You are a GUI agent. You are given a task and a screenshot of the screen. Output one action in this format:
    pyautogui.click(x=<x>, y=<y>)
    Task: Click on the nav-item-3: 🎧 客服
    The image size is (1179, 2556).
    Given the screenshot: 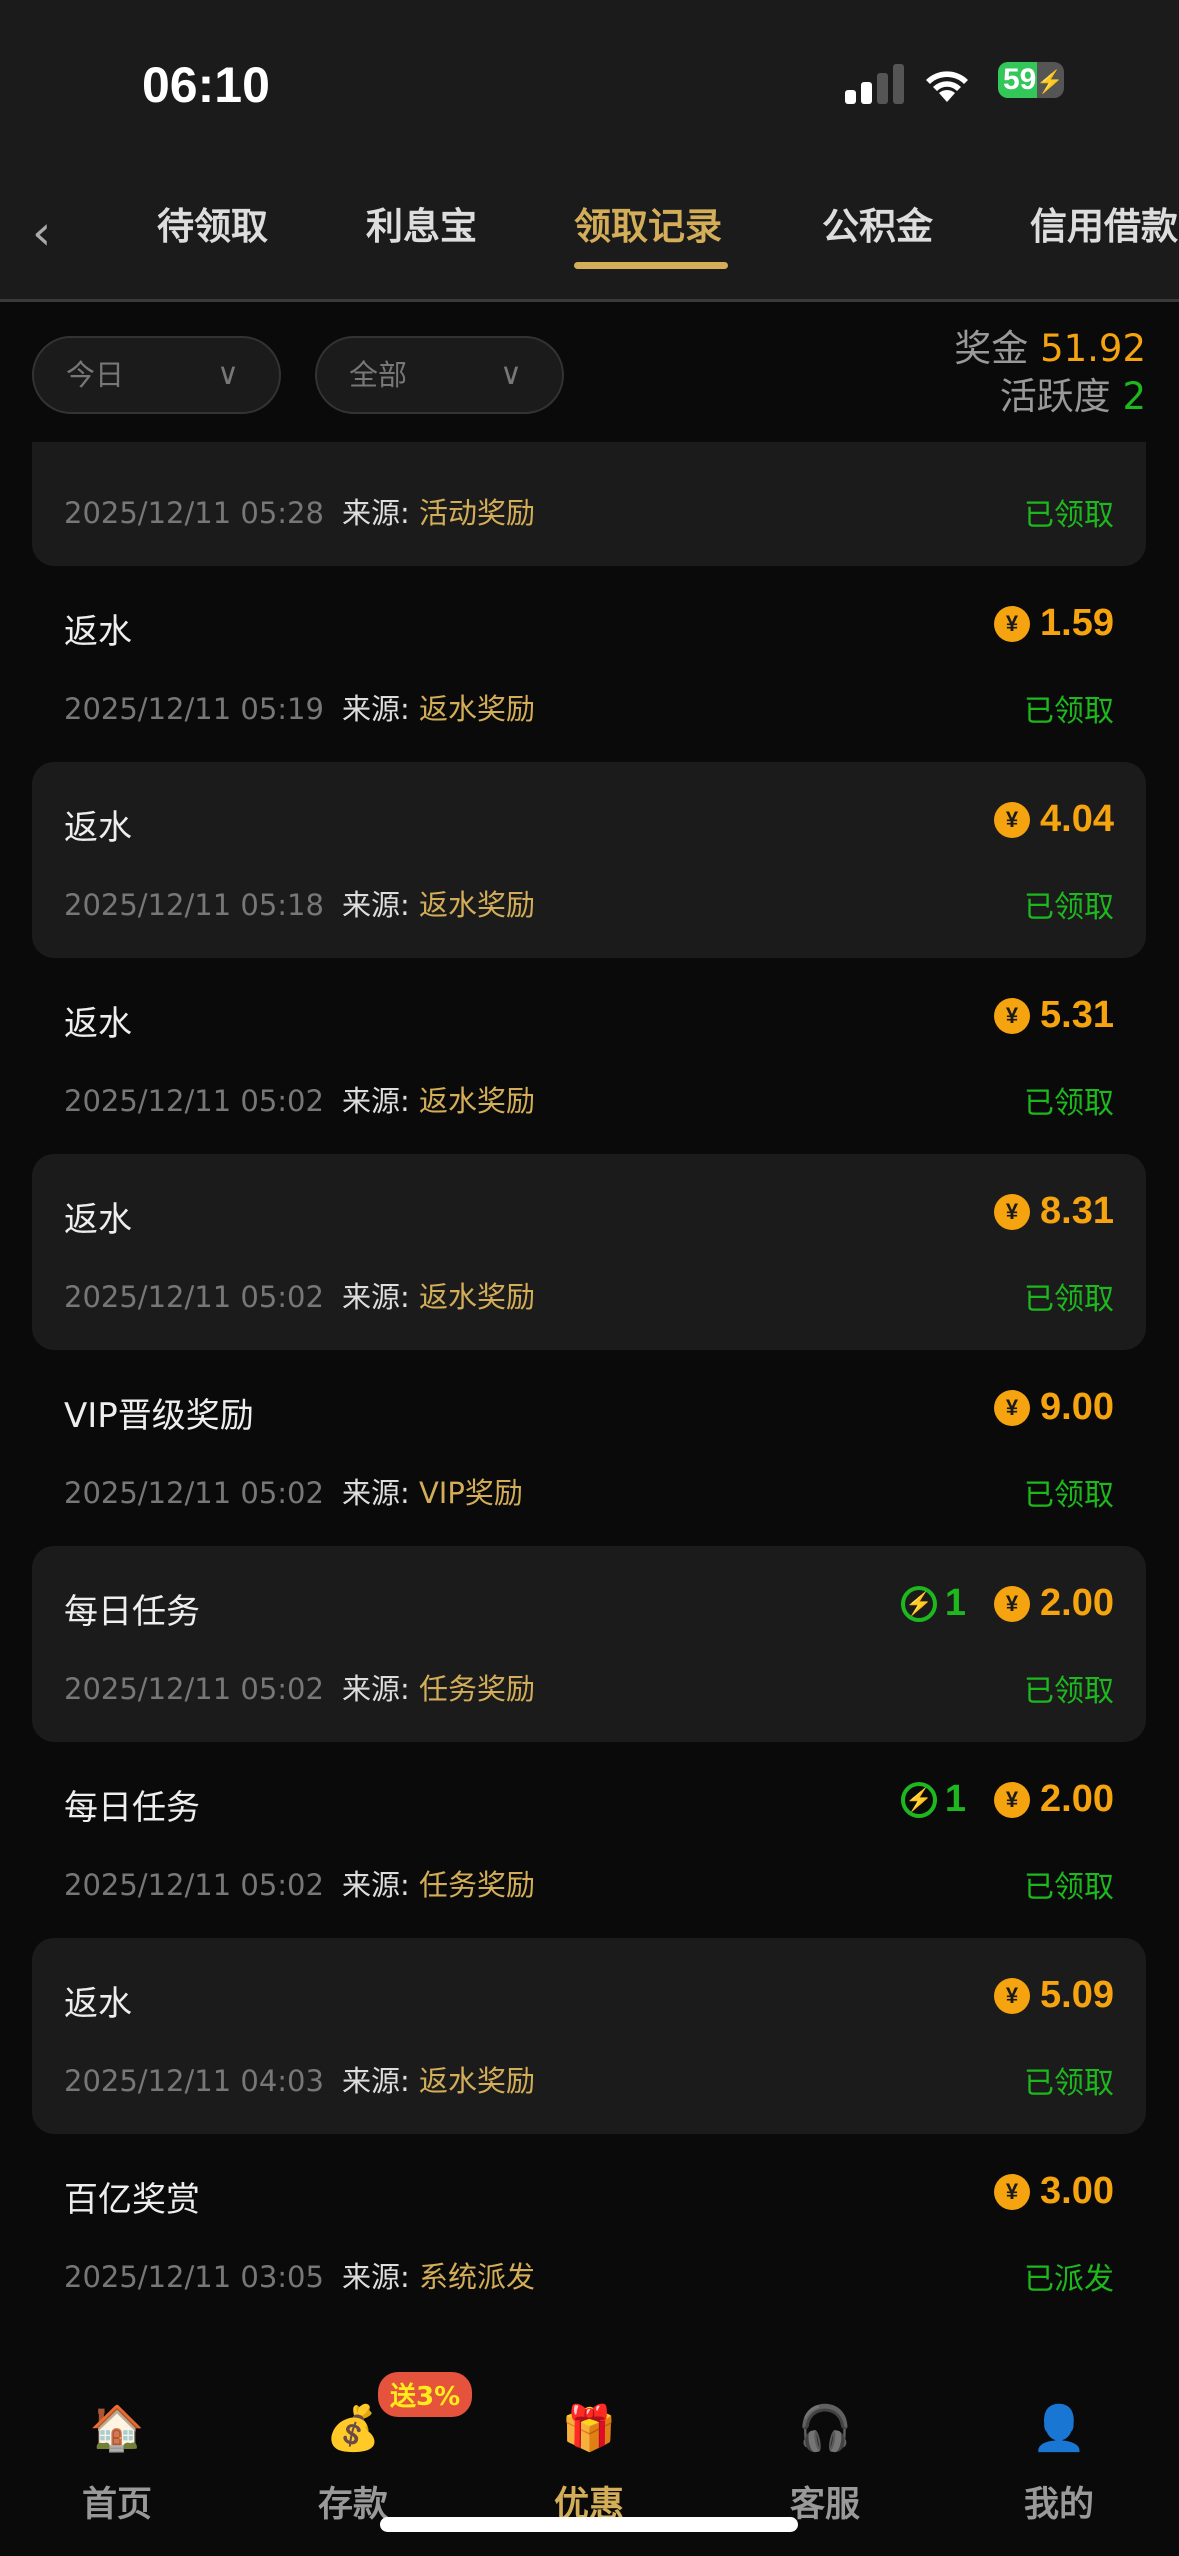 What is the action you would take?
    pyautogui.click(x=825, y=2458)
    